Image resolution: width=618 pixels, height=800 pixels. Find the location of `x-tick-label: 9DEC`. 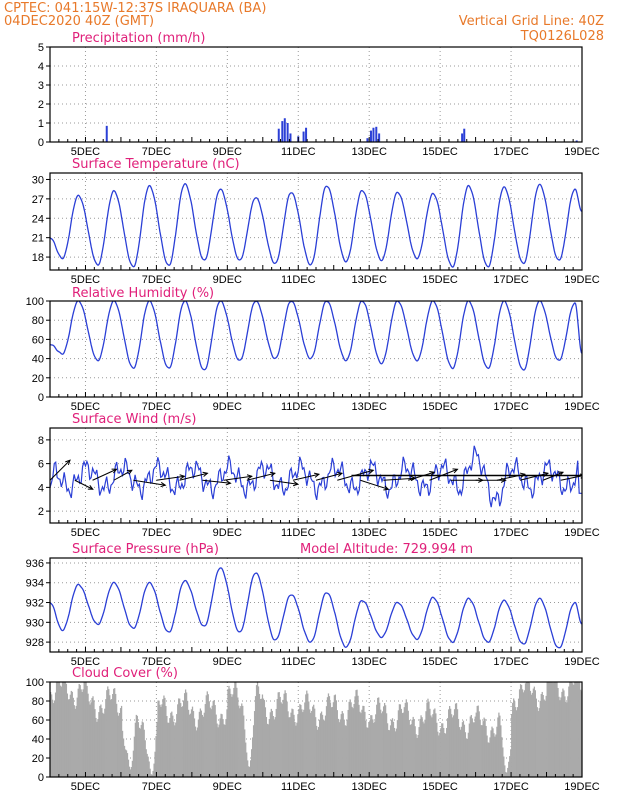

x-tick-label: 9DEC is located at coordinates (227, 533).